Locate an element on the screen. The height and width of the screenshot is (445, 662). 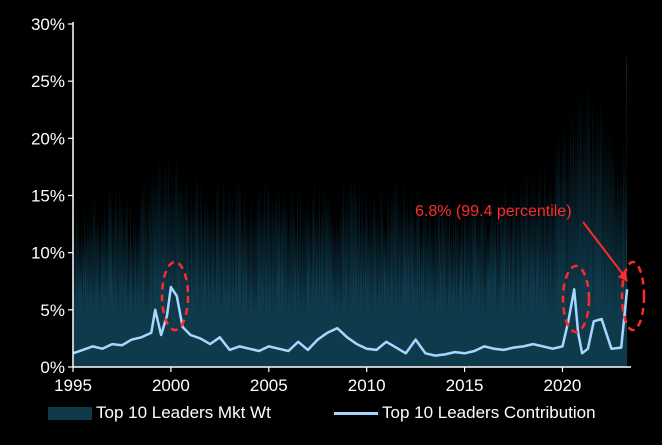
y-tick-label: 20% is located at coordinates (48, 138).